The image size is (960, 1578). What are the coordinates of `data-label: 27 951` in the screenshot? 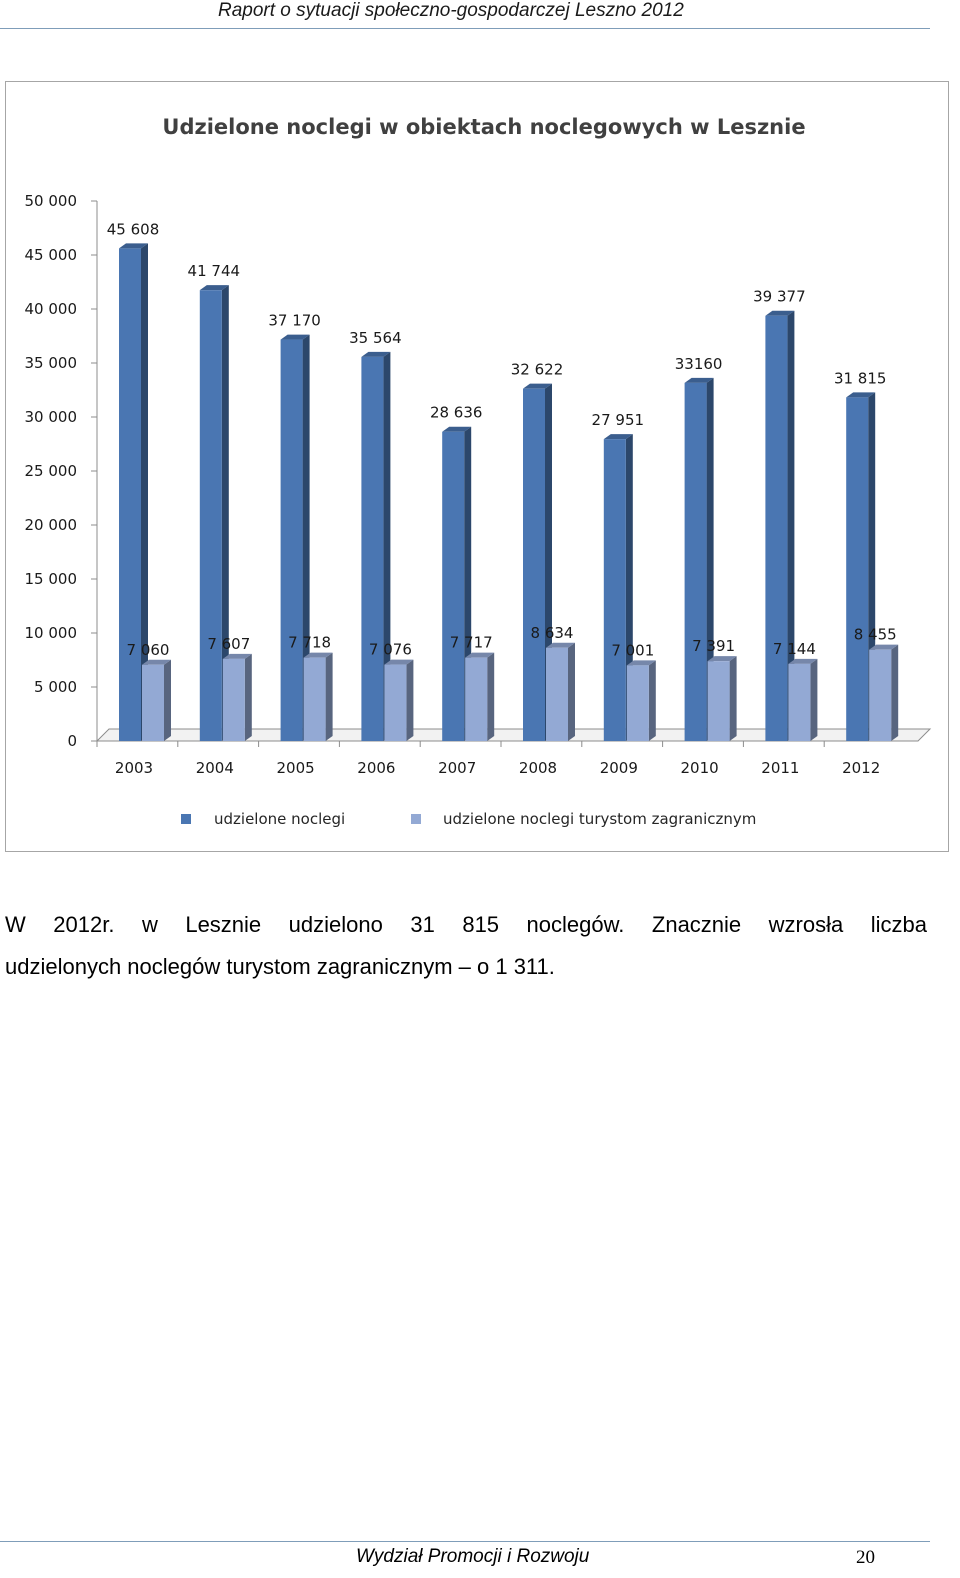 It's located at (618, 420).